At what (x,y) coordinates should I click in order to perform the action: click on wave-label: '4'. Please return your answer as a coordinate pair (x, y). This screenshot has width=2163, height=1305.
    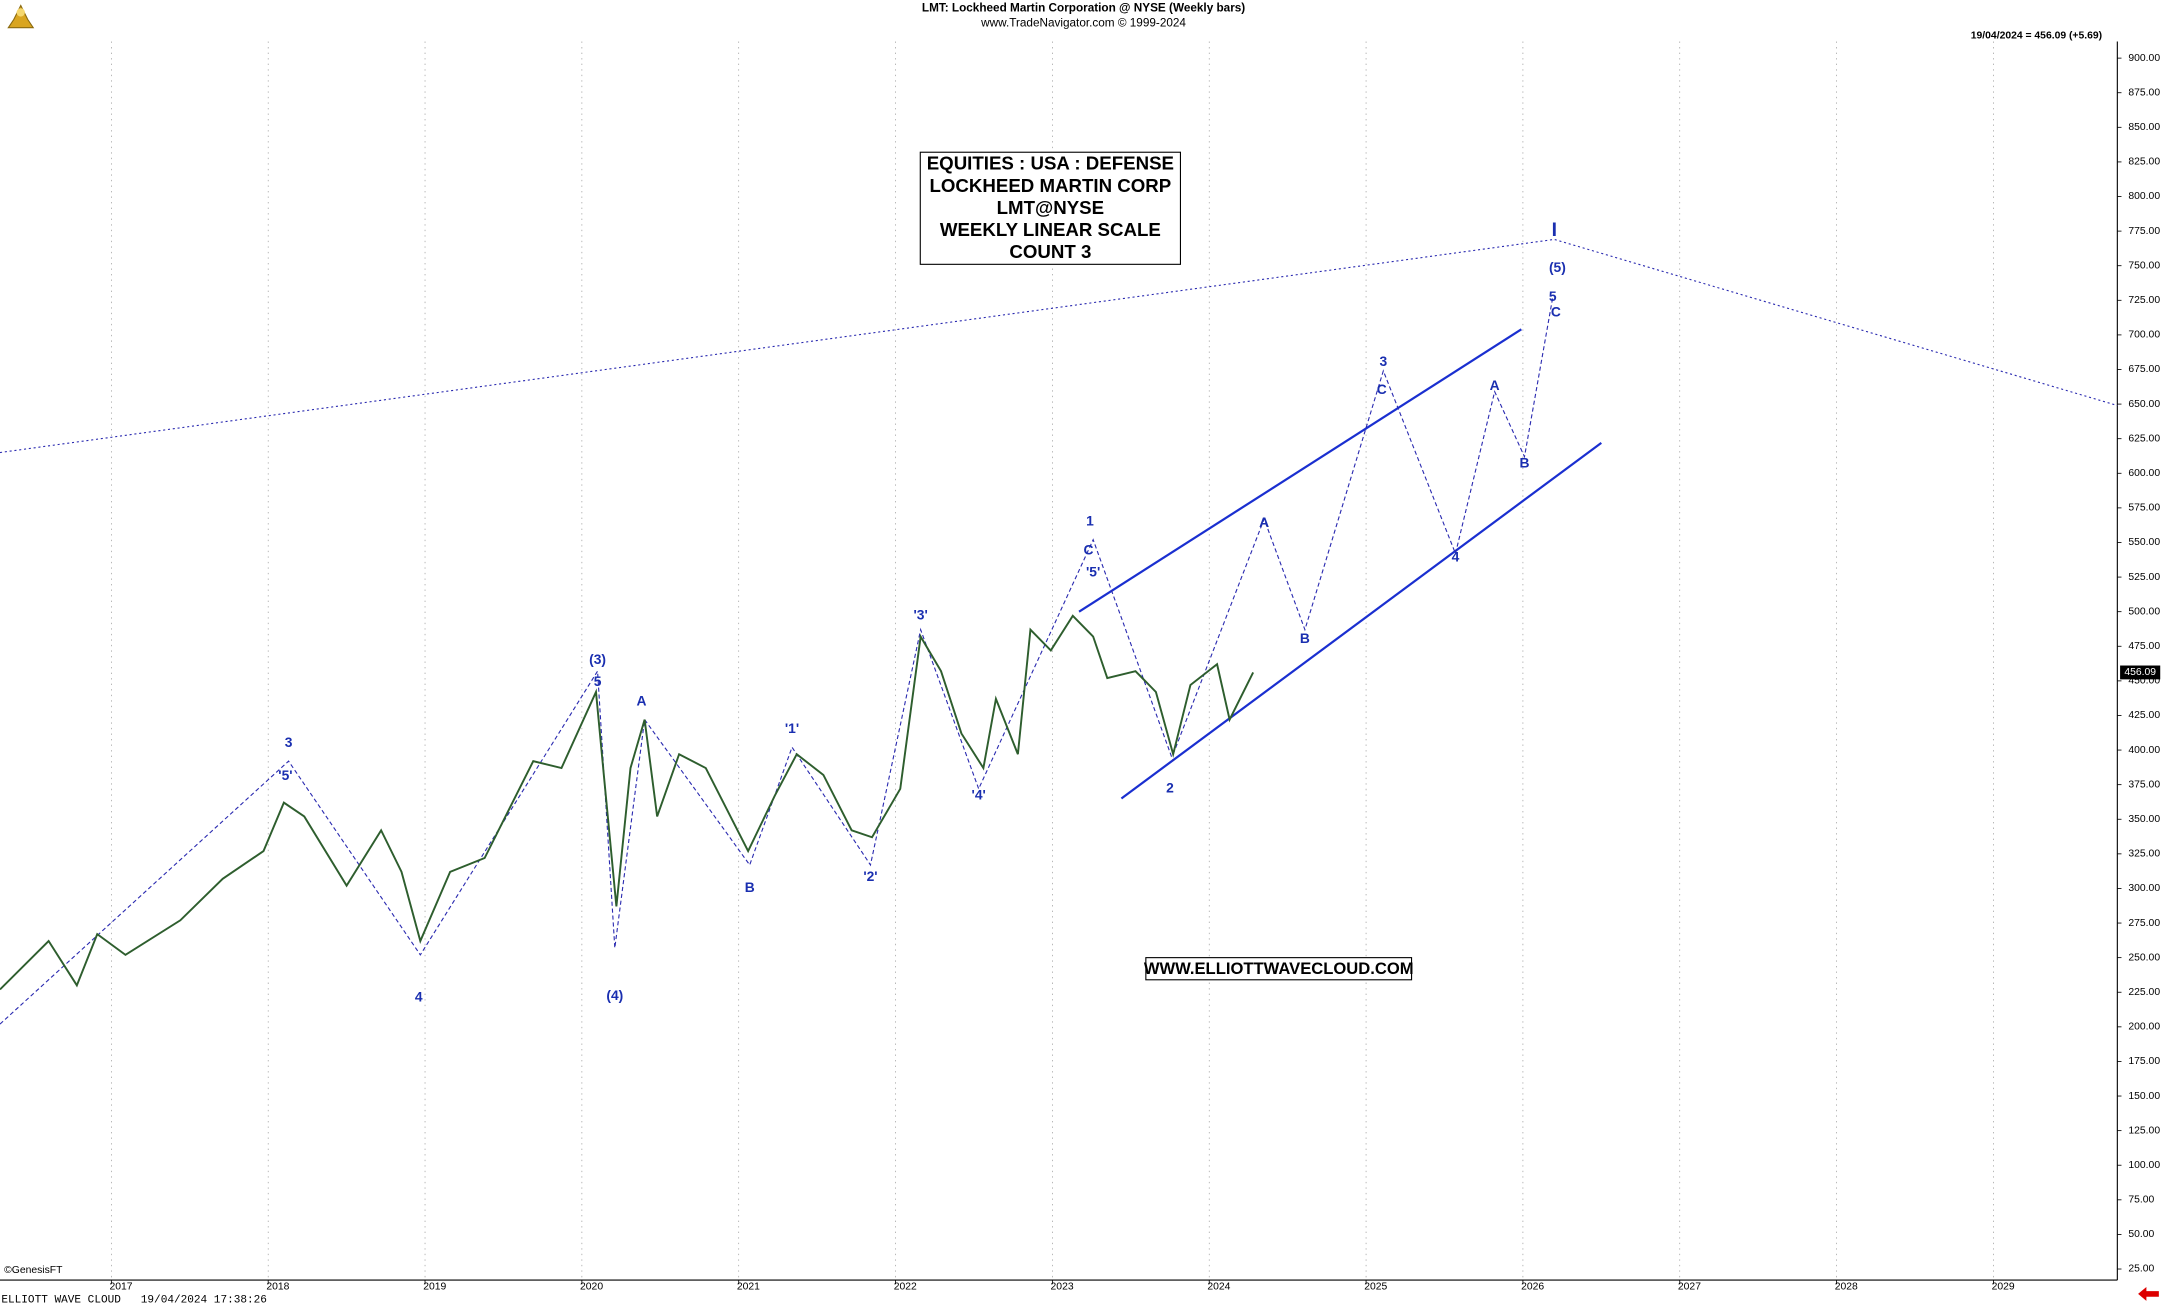
    Looking at the image, I should click on (979, 794).